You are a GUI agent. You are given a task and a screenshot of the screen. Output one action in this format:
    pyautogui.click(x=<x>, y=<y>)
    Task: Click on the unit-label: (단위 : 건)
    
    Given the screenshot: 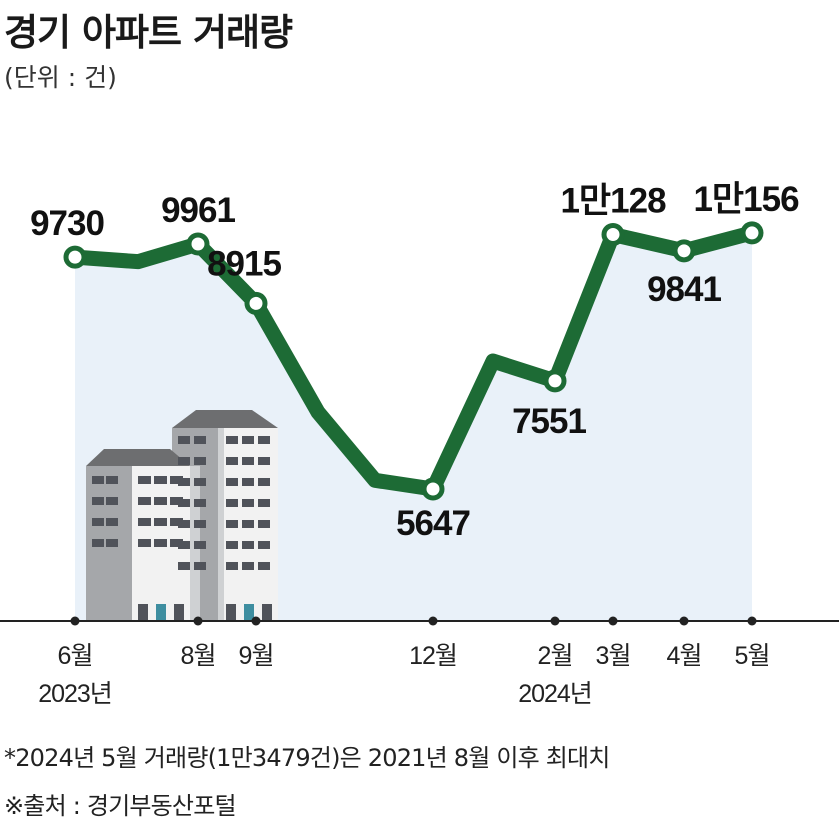 What is the action you would take?
    pyautogui.click(x=60, y=77)
    